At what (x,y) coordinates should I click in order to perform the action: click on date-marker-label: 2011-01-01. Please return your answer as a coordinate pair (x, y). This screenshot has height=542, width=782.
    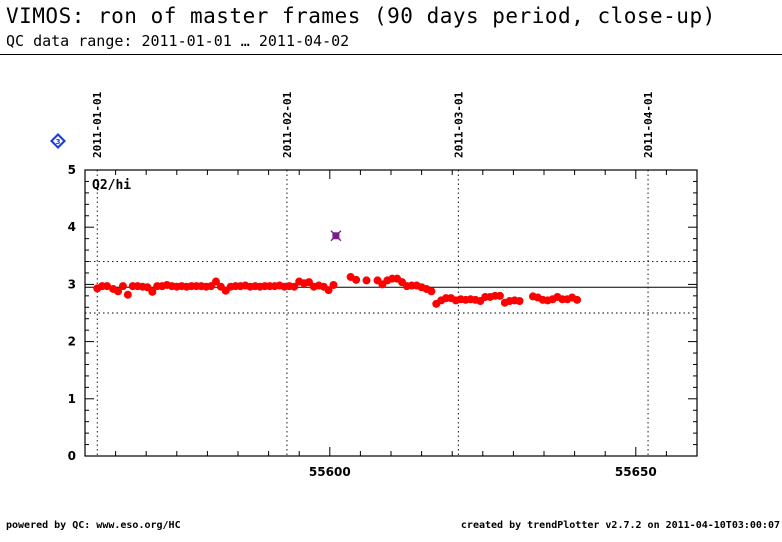
    Looking at the image, I should click on (97, 124).